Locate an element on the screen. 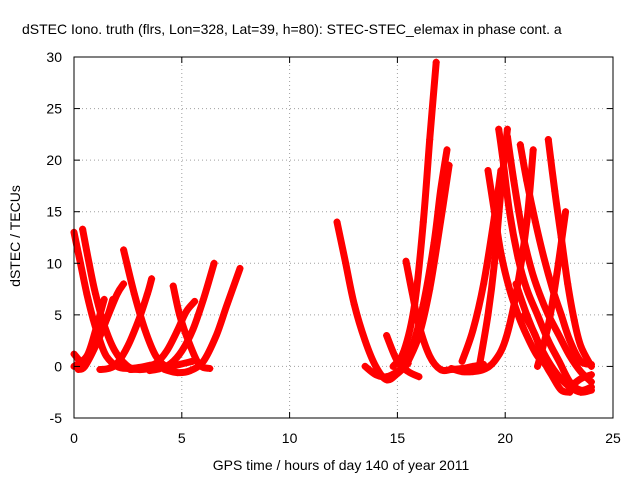 The width and height of the screenshot is (640, 480). y-tick-label: 30 is located at coordinates (54, 57).